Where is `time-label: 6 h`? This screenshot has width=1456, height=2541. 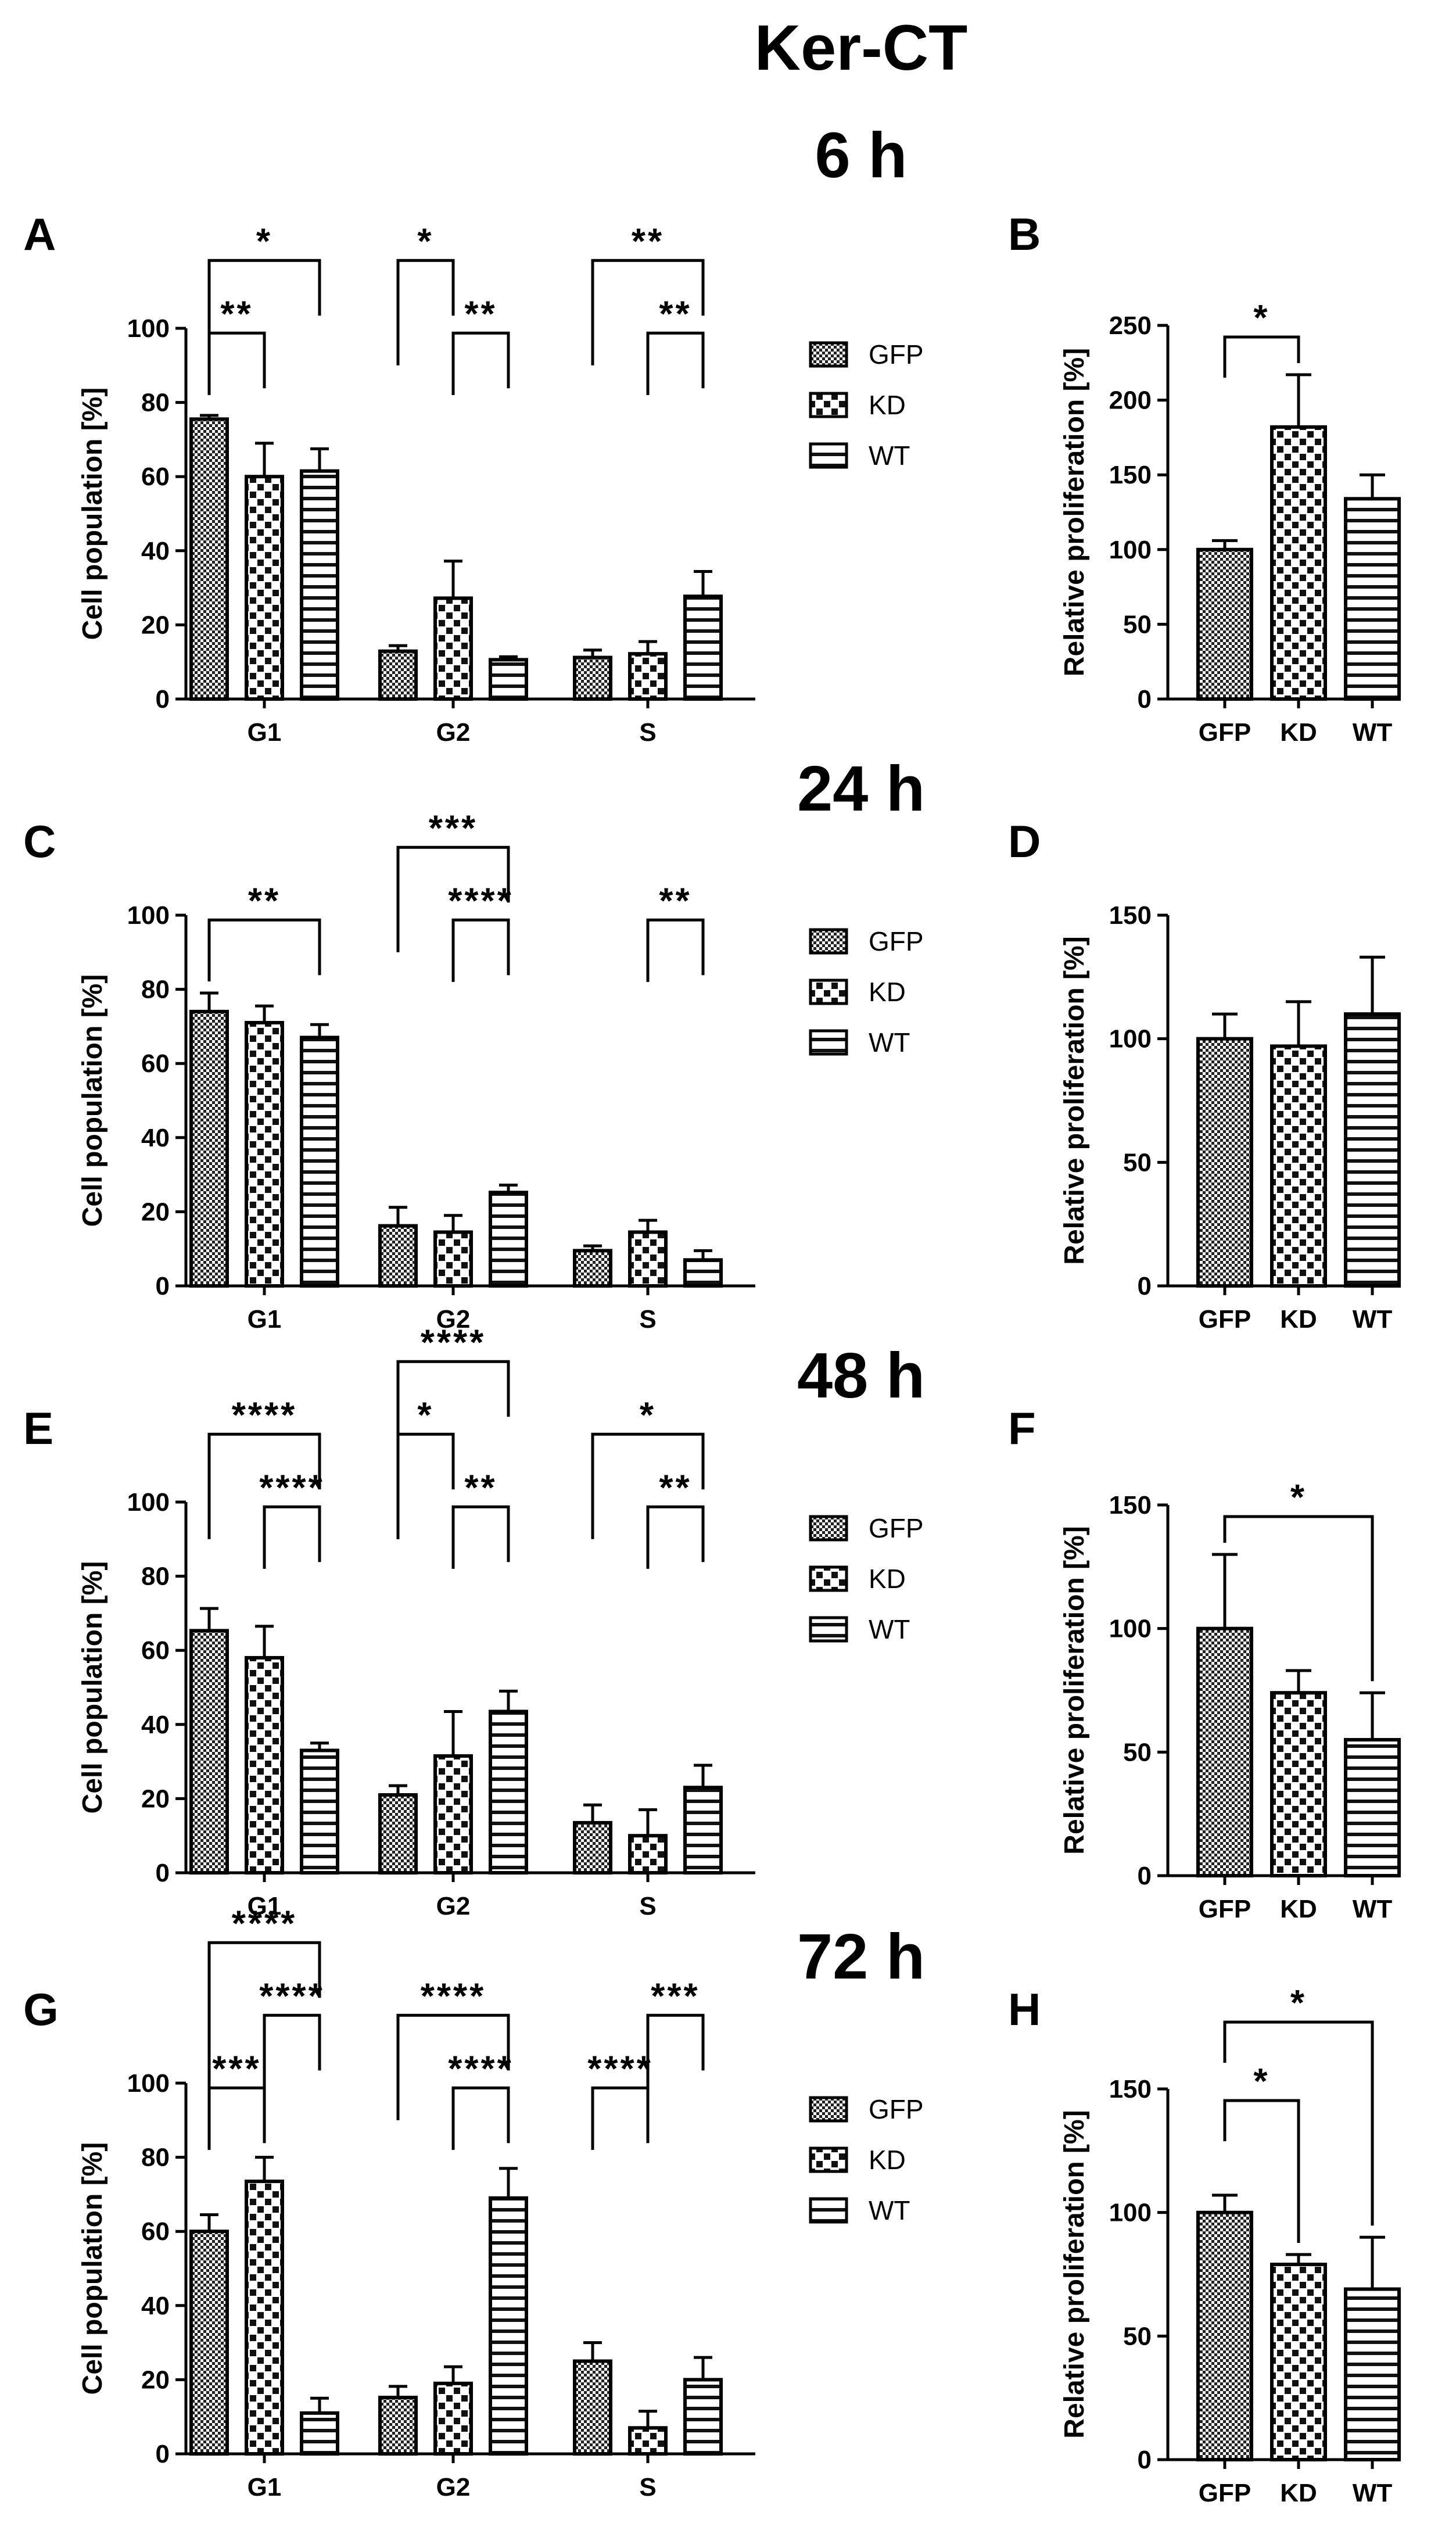
time-label: 6 h is located at coordinates (862, 155).